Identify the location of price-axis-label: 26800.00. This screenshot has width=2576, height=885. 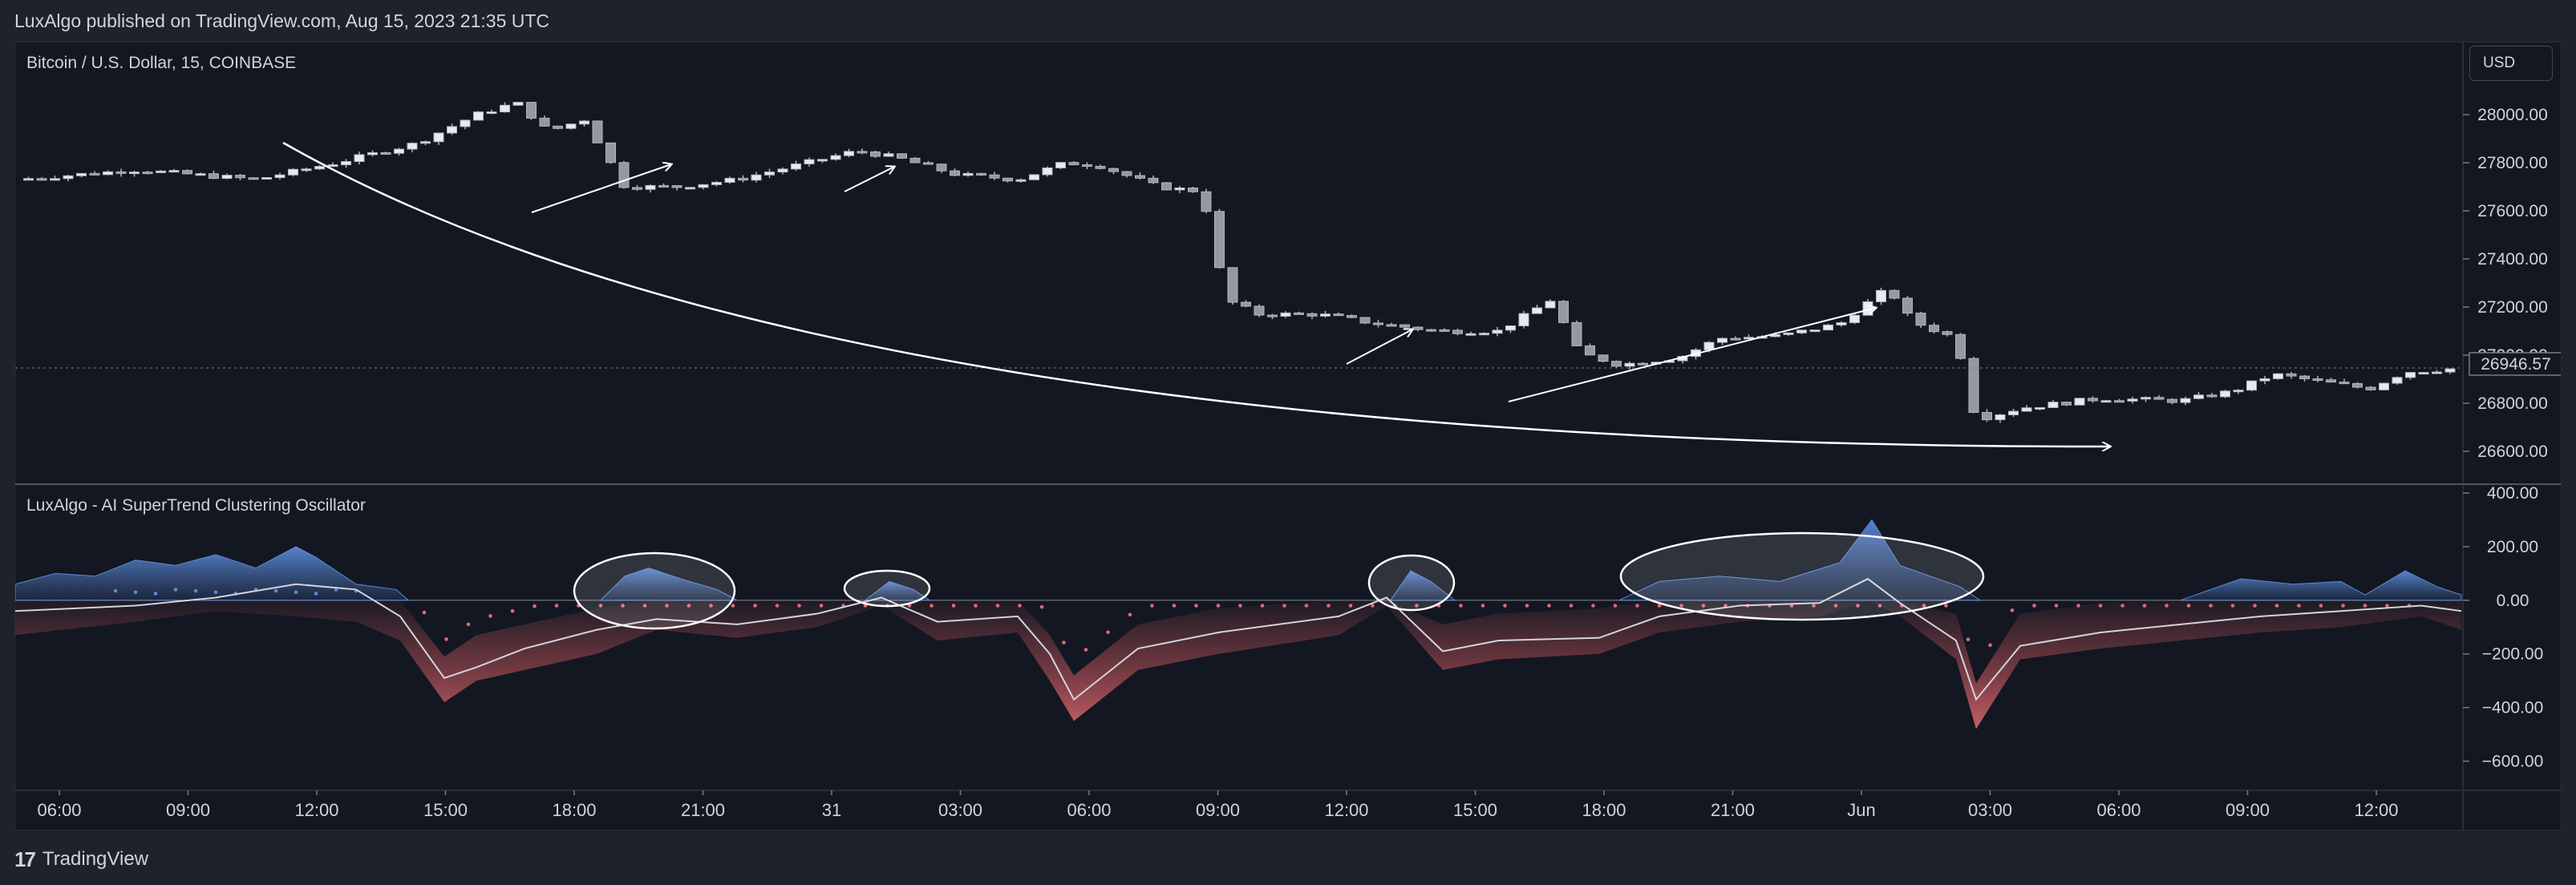
(2512, 403).